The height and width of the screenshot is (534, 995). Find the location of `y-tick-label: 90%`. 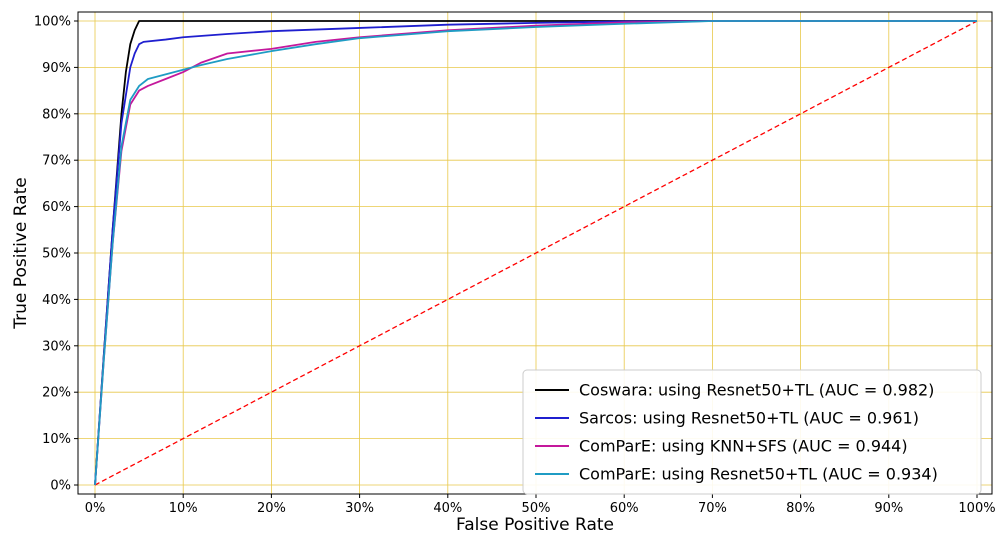

y-tick-label: 90% is located at coordinates (56, 68).